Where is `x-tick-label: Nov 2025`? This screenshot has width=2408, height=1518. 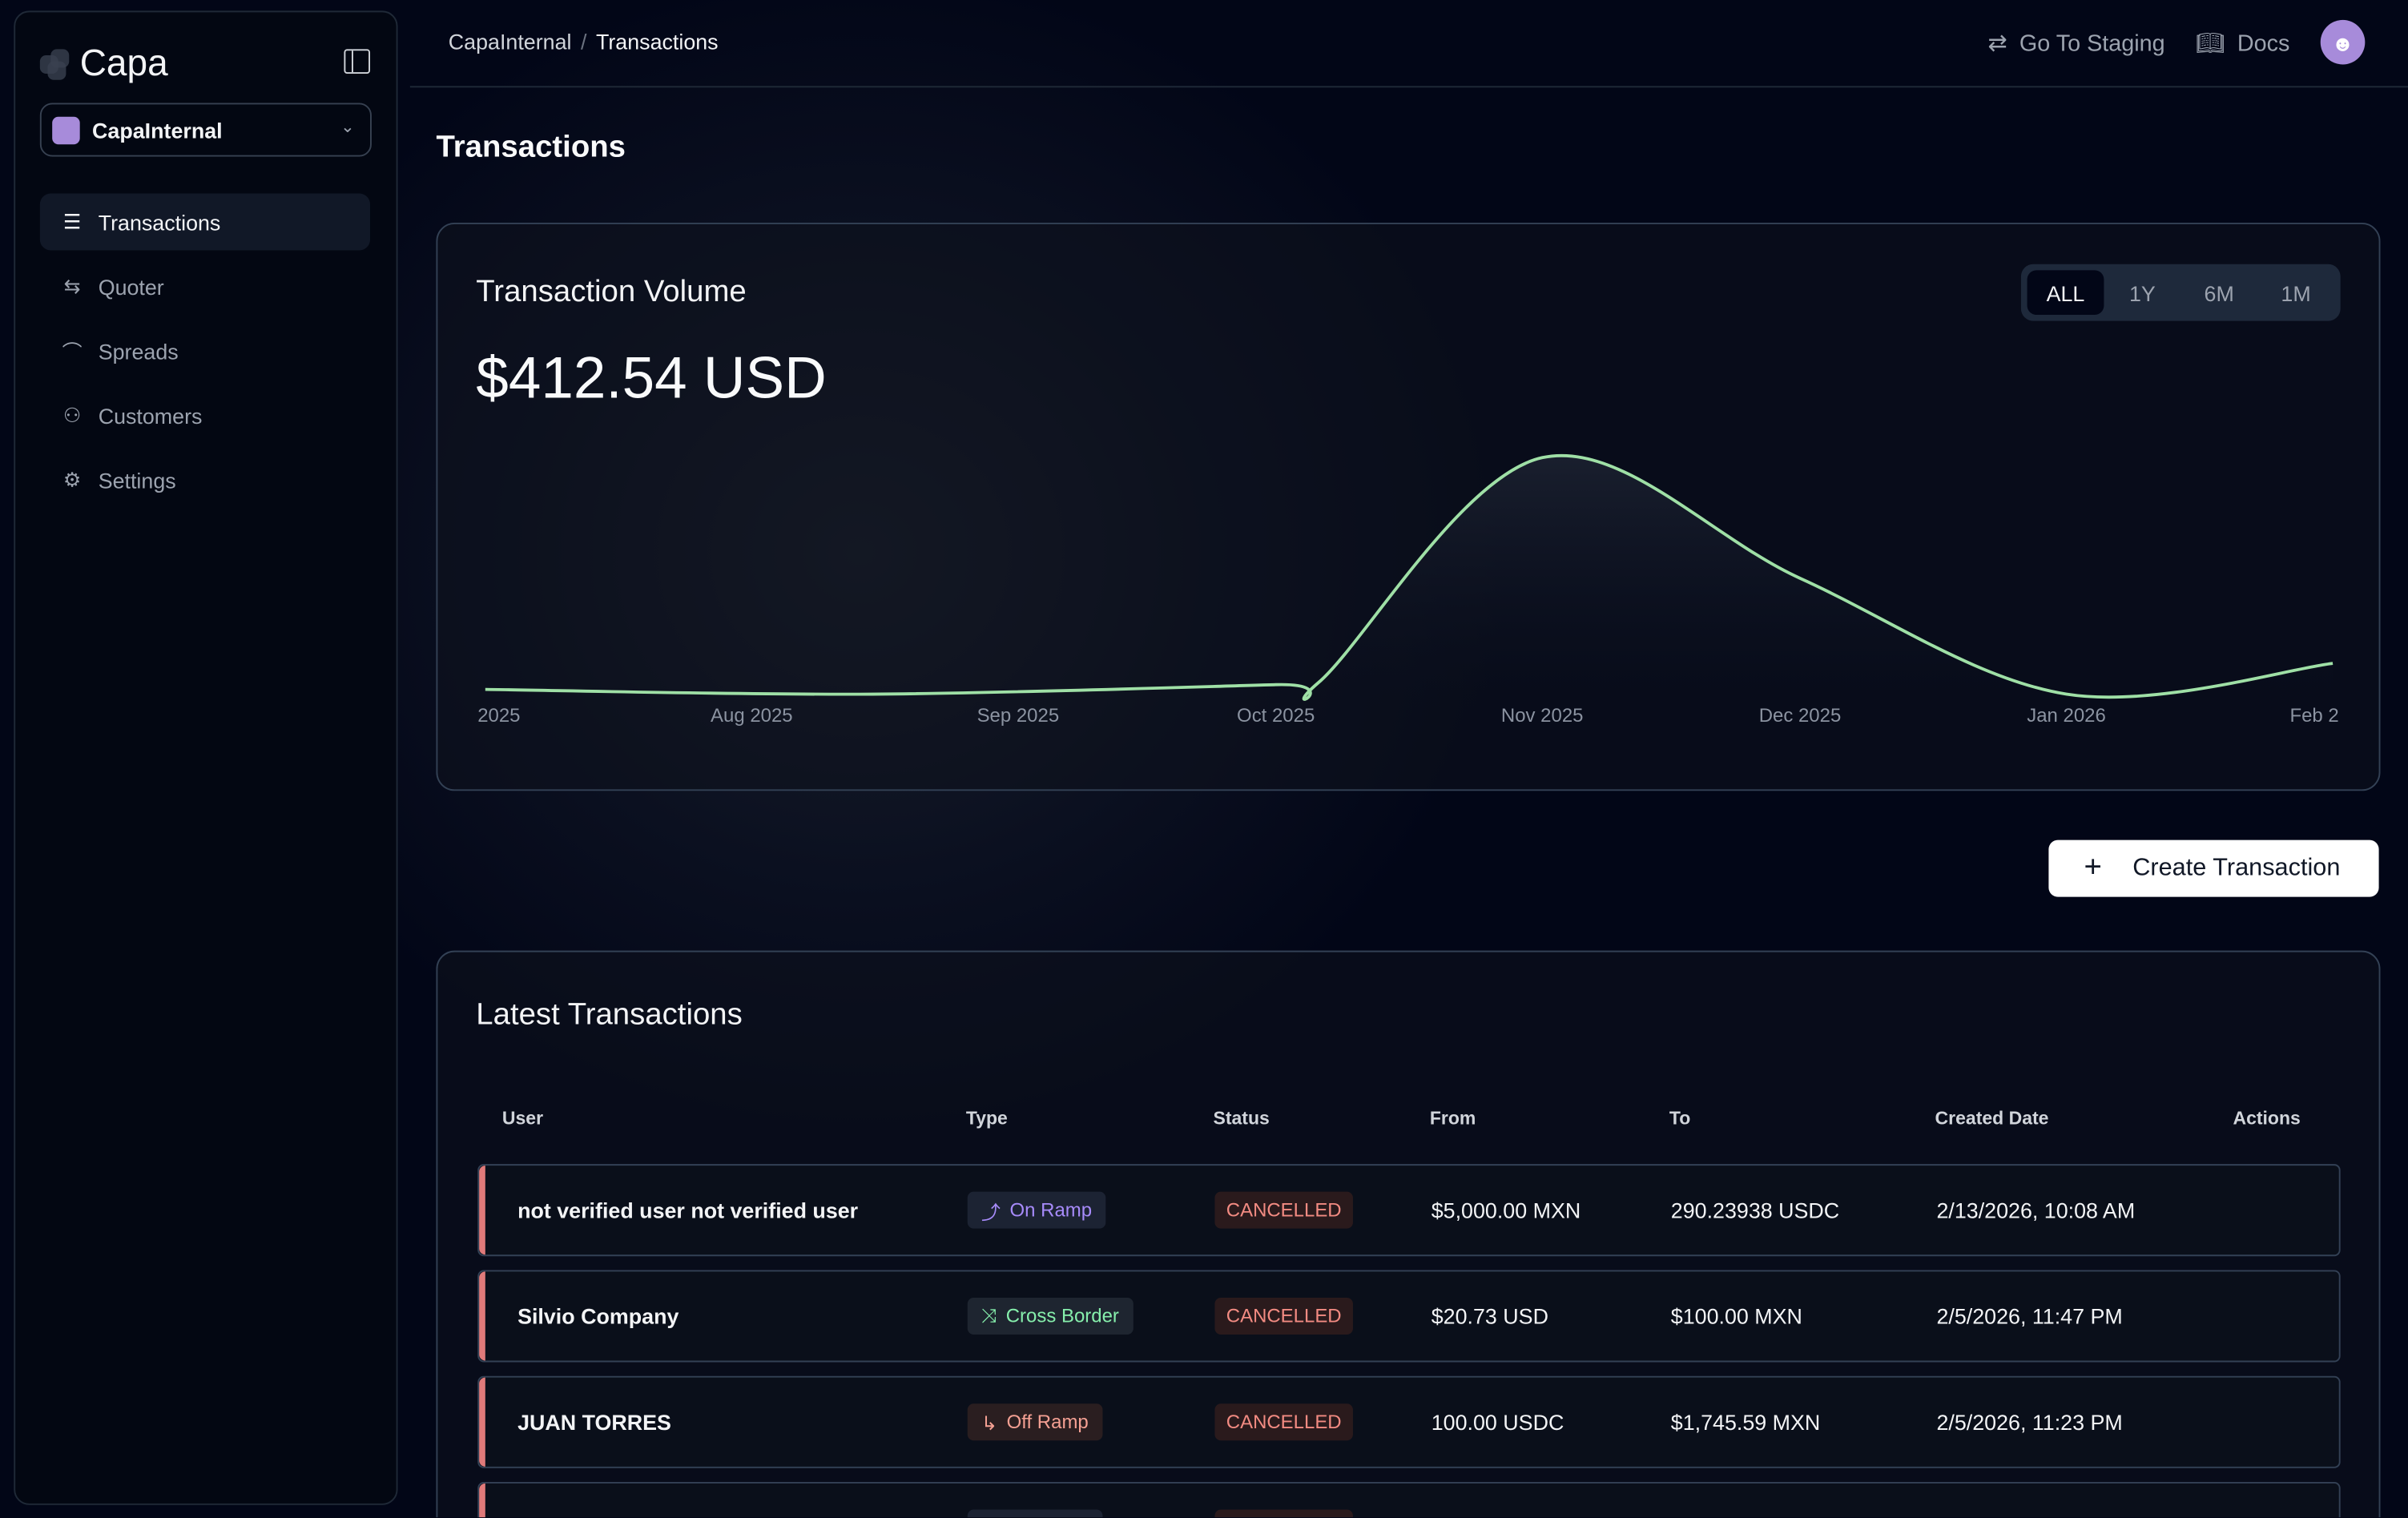 x-tick-label: Nov 2025 is located at coordinates (1542, 716).